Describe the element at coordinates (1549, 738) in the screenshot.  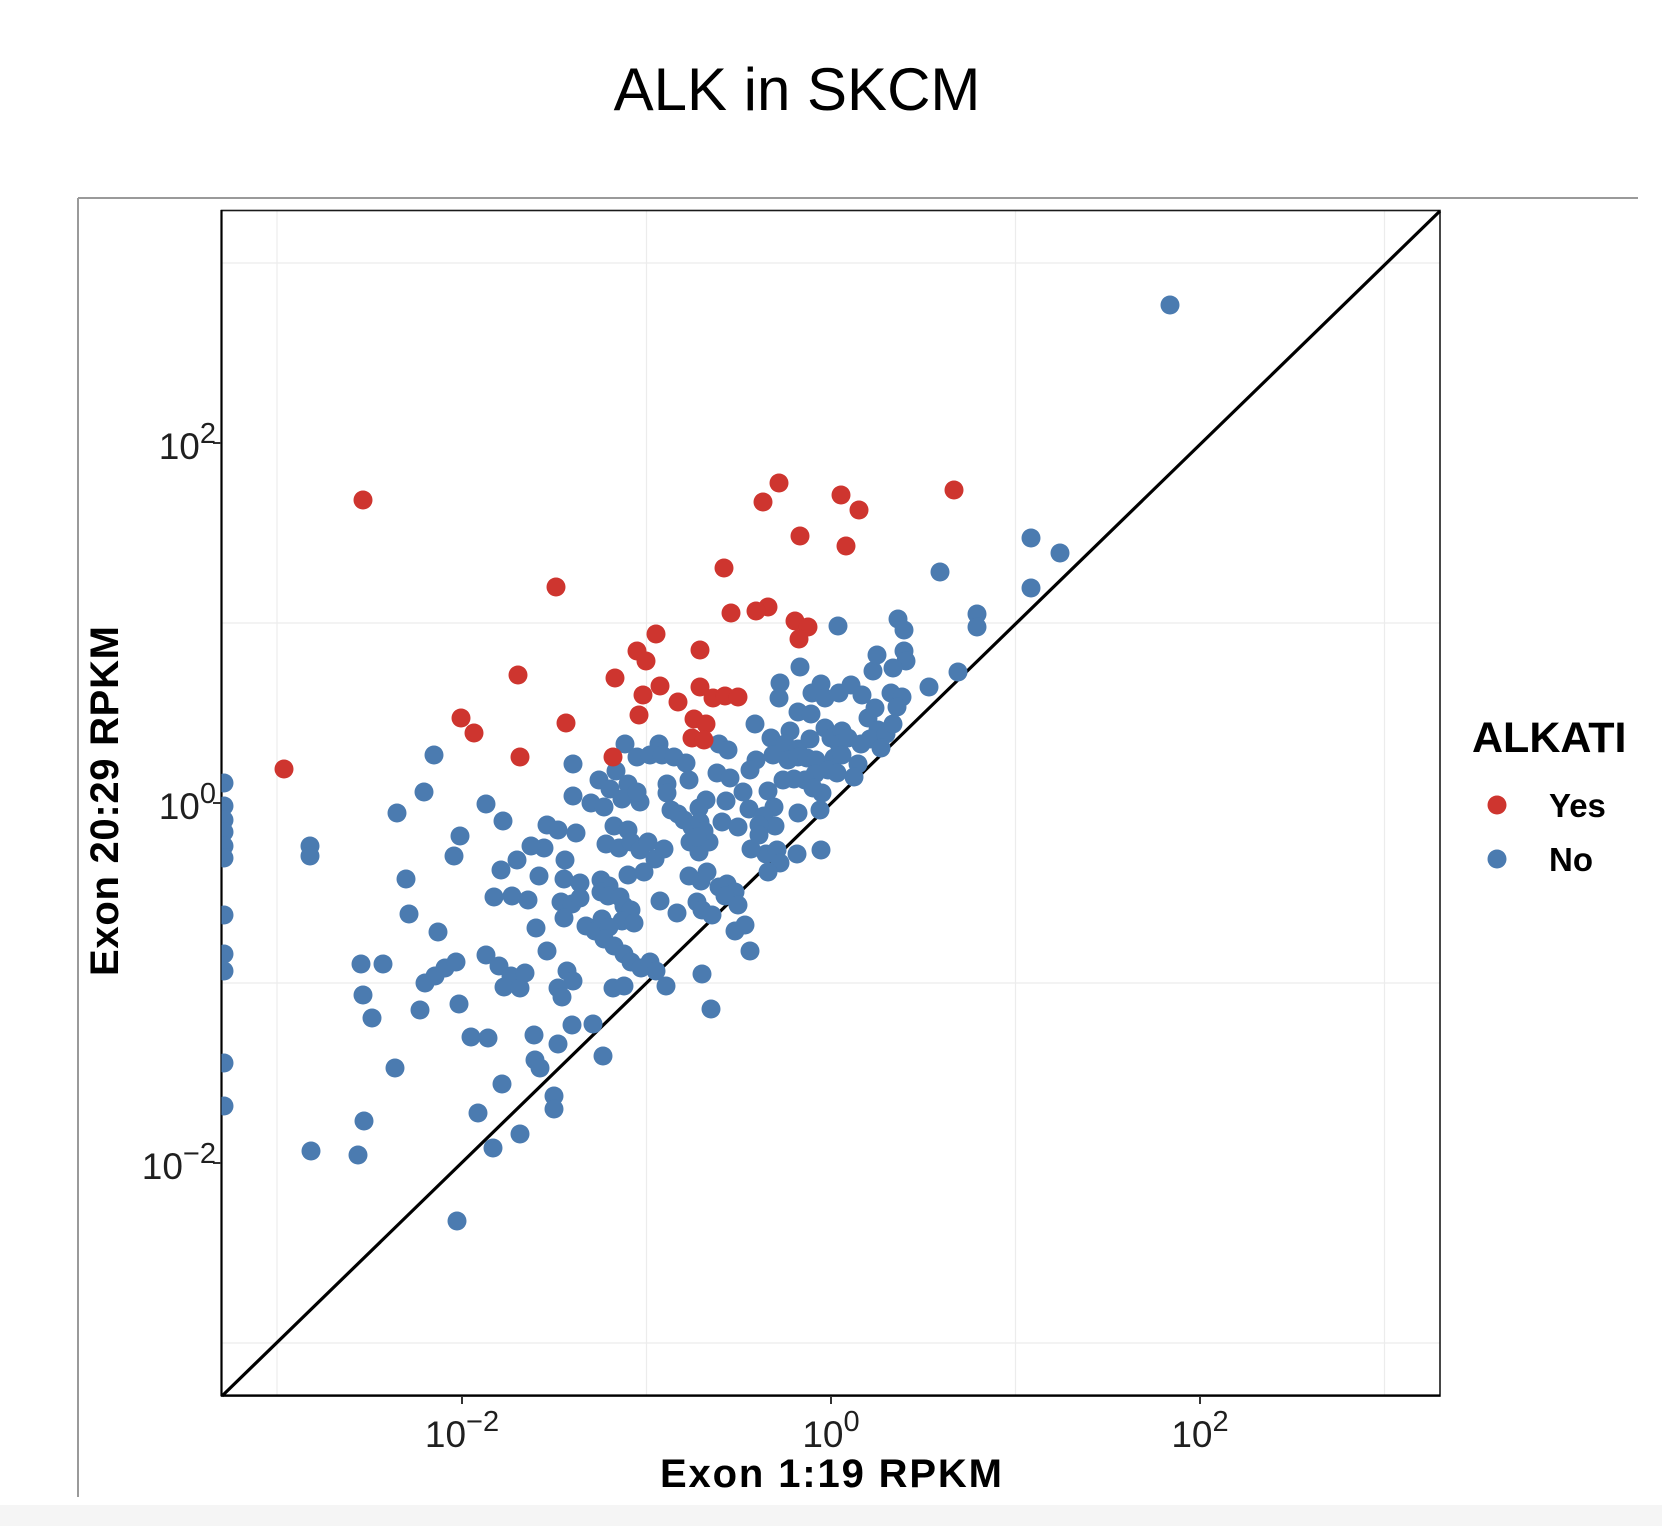
I see `svg-text: ALKATI` at that location.